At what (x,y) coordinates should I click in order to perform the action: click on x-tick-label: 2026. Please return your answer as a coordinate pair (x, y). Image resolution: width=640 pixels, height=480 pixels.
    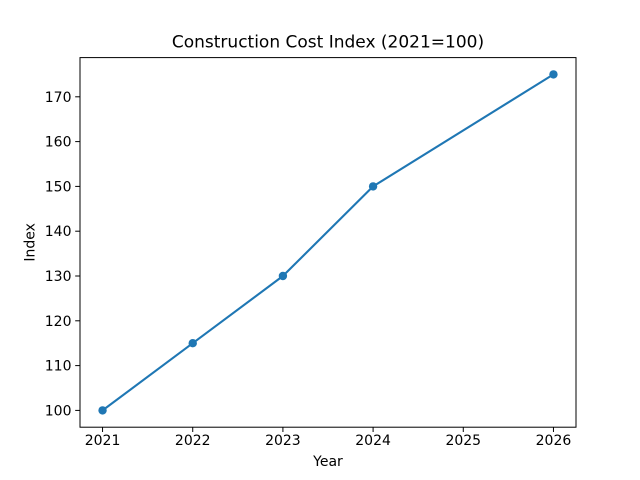
    Looking at the image, I should click on (554, 441).